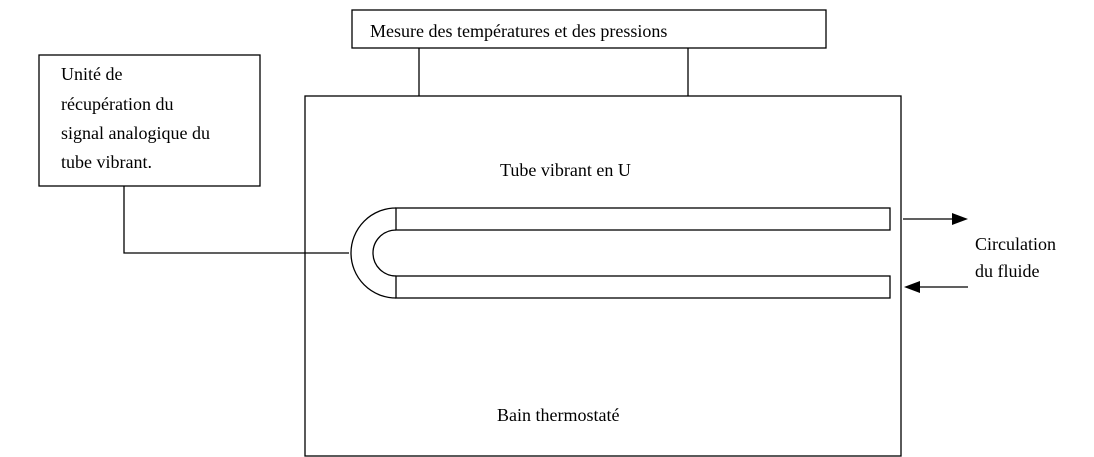  I want to click on signal-wire, so click(236, 220).